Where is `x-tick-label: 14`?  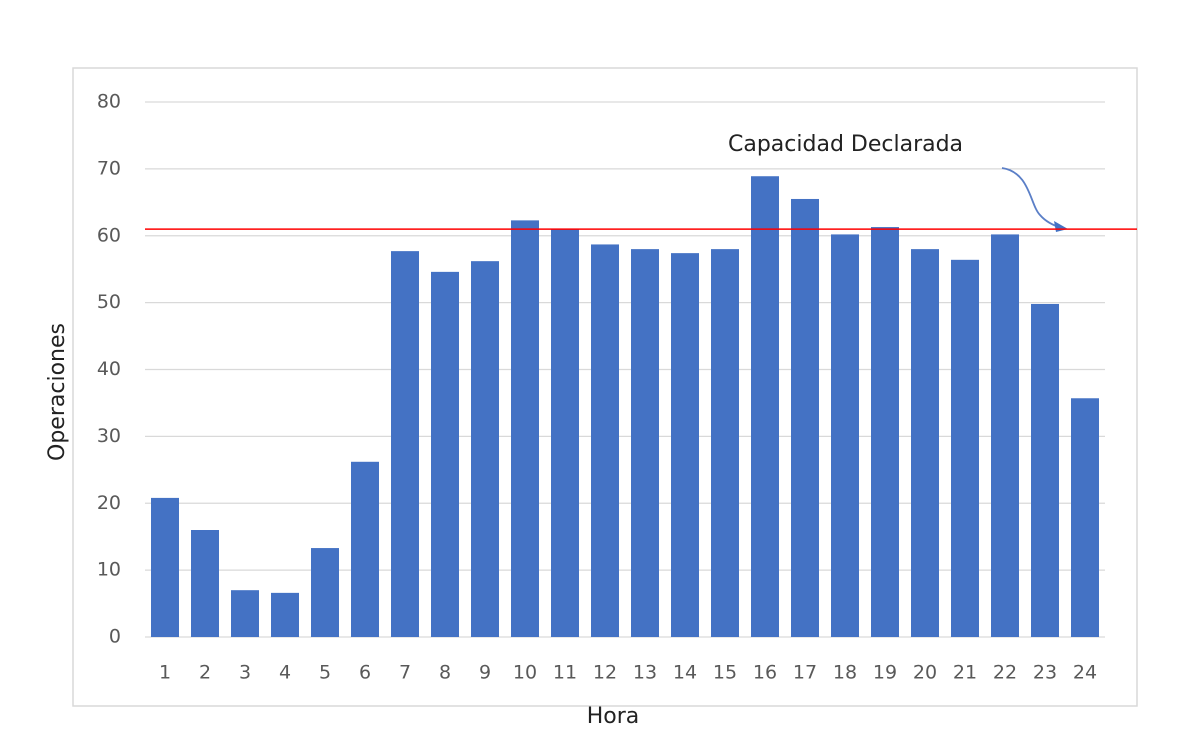
x-tick-label: 14 is located at coordinates (685, 673).